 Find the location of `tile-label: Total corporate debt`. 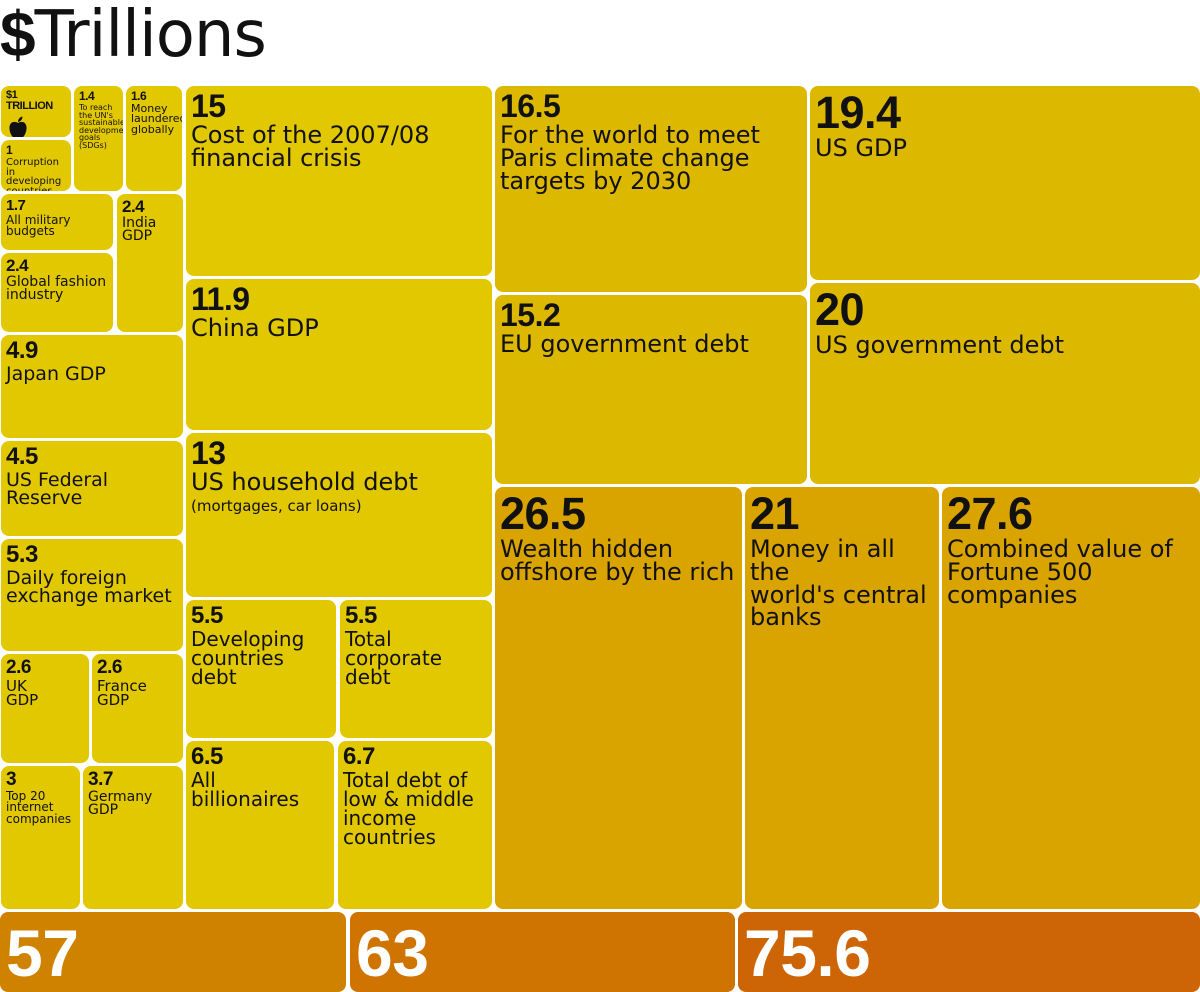

tile-label: Total corporate debt is located at coordinates (394, 658).